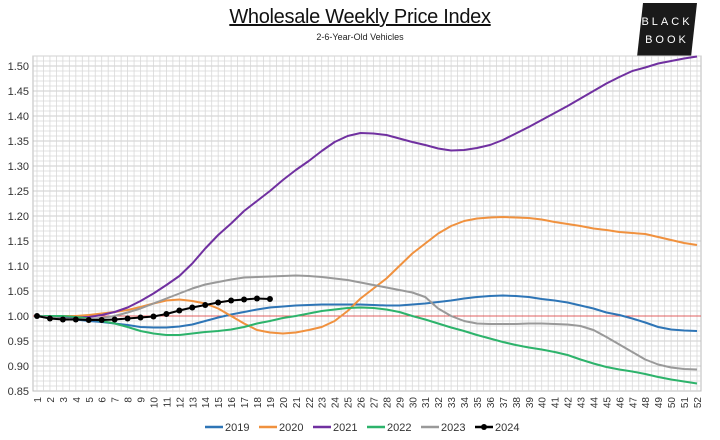 This screenshot has width=720, height=440. What do you see at coordinates (323, 403) in the screenshot?
I see `x-tick-label: 23` at bounding box center [323, 403].